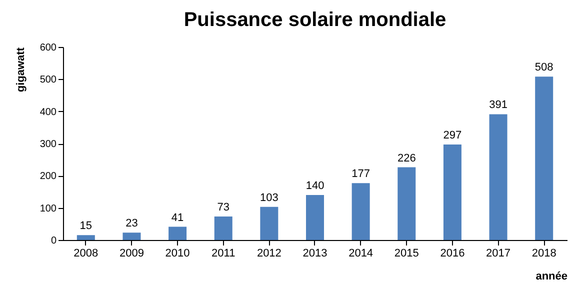 This screenshot has height=289, width=585. Describe the element at coordinates (361, 254) in the screenshot. I see `x-tick-label: 2014` at that location.